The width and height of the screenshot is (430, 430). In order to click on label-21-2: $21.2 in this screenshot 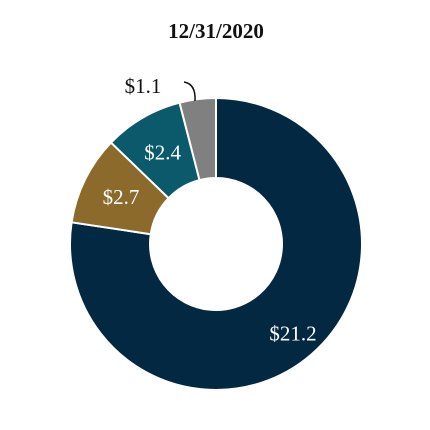, I will do `click(292, 333)`.